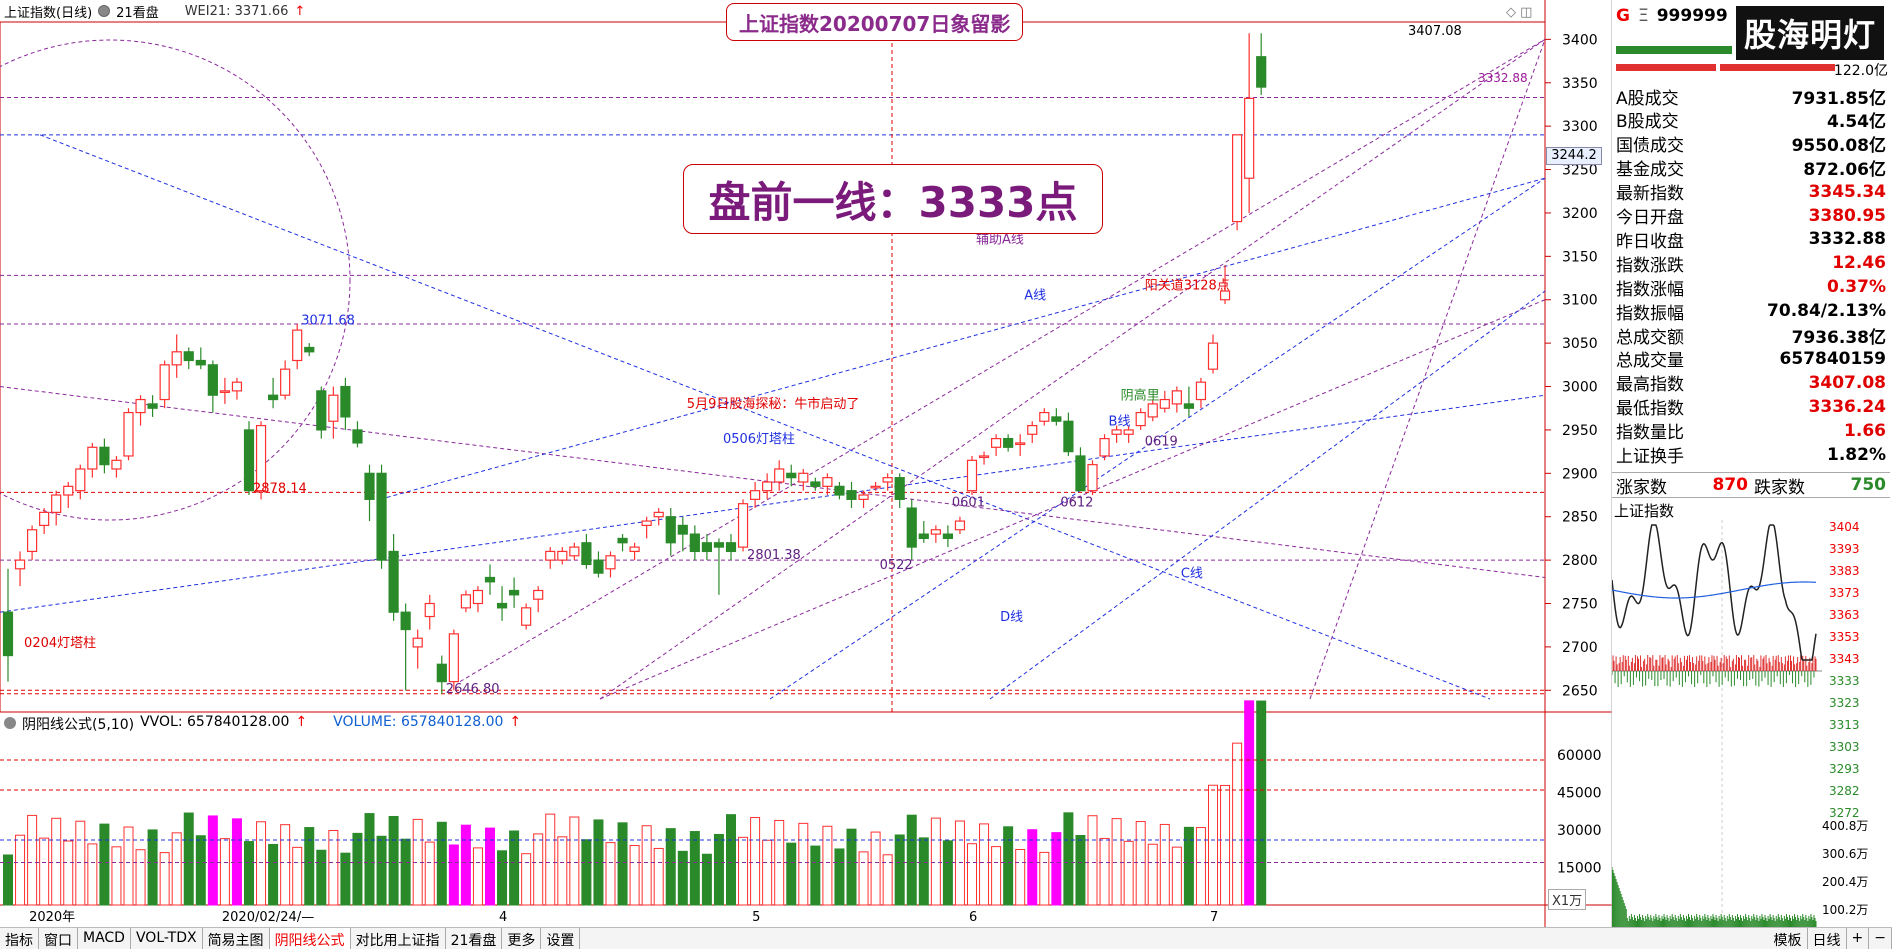 This screenshot has width=1892, height=949. I want to click on bottom-right-button: 模板, so click(1788, 938).